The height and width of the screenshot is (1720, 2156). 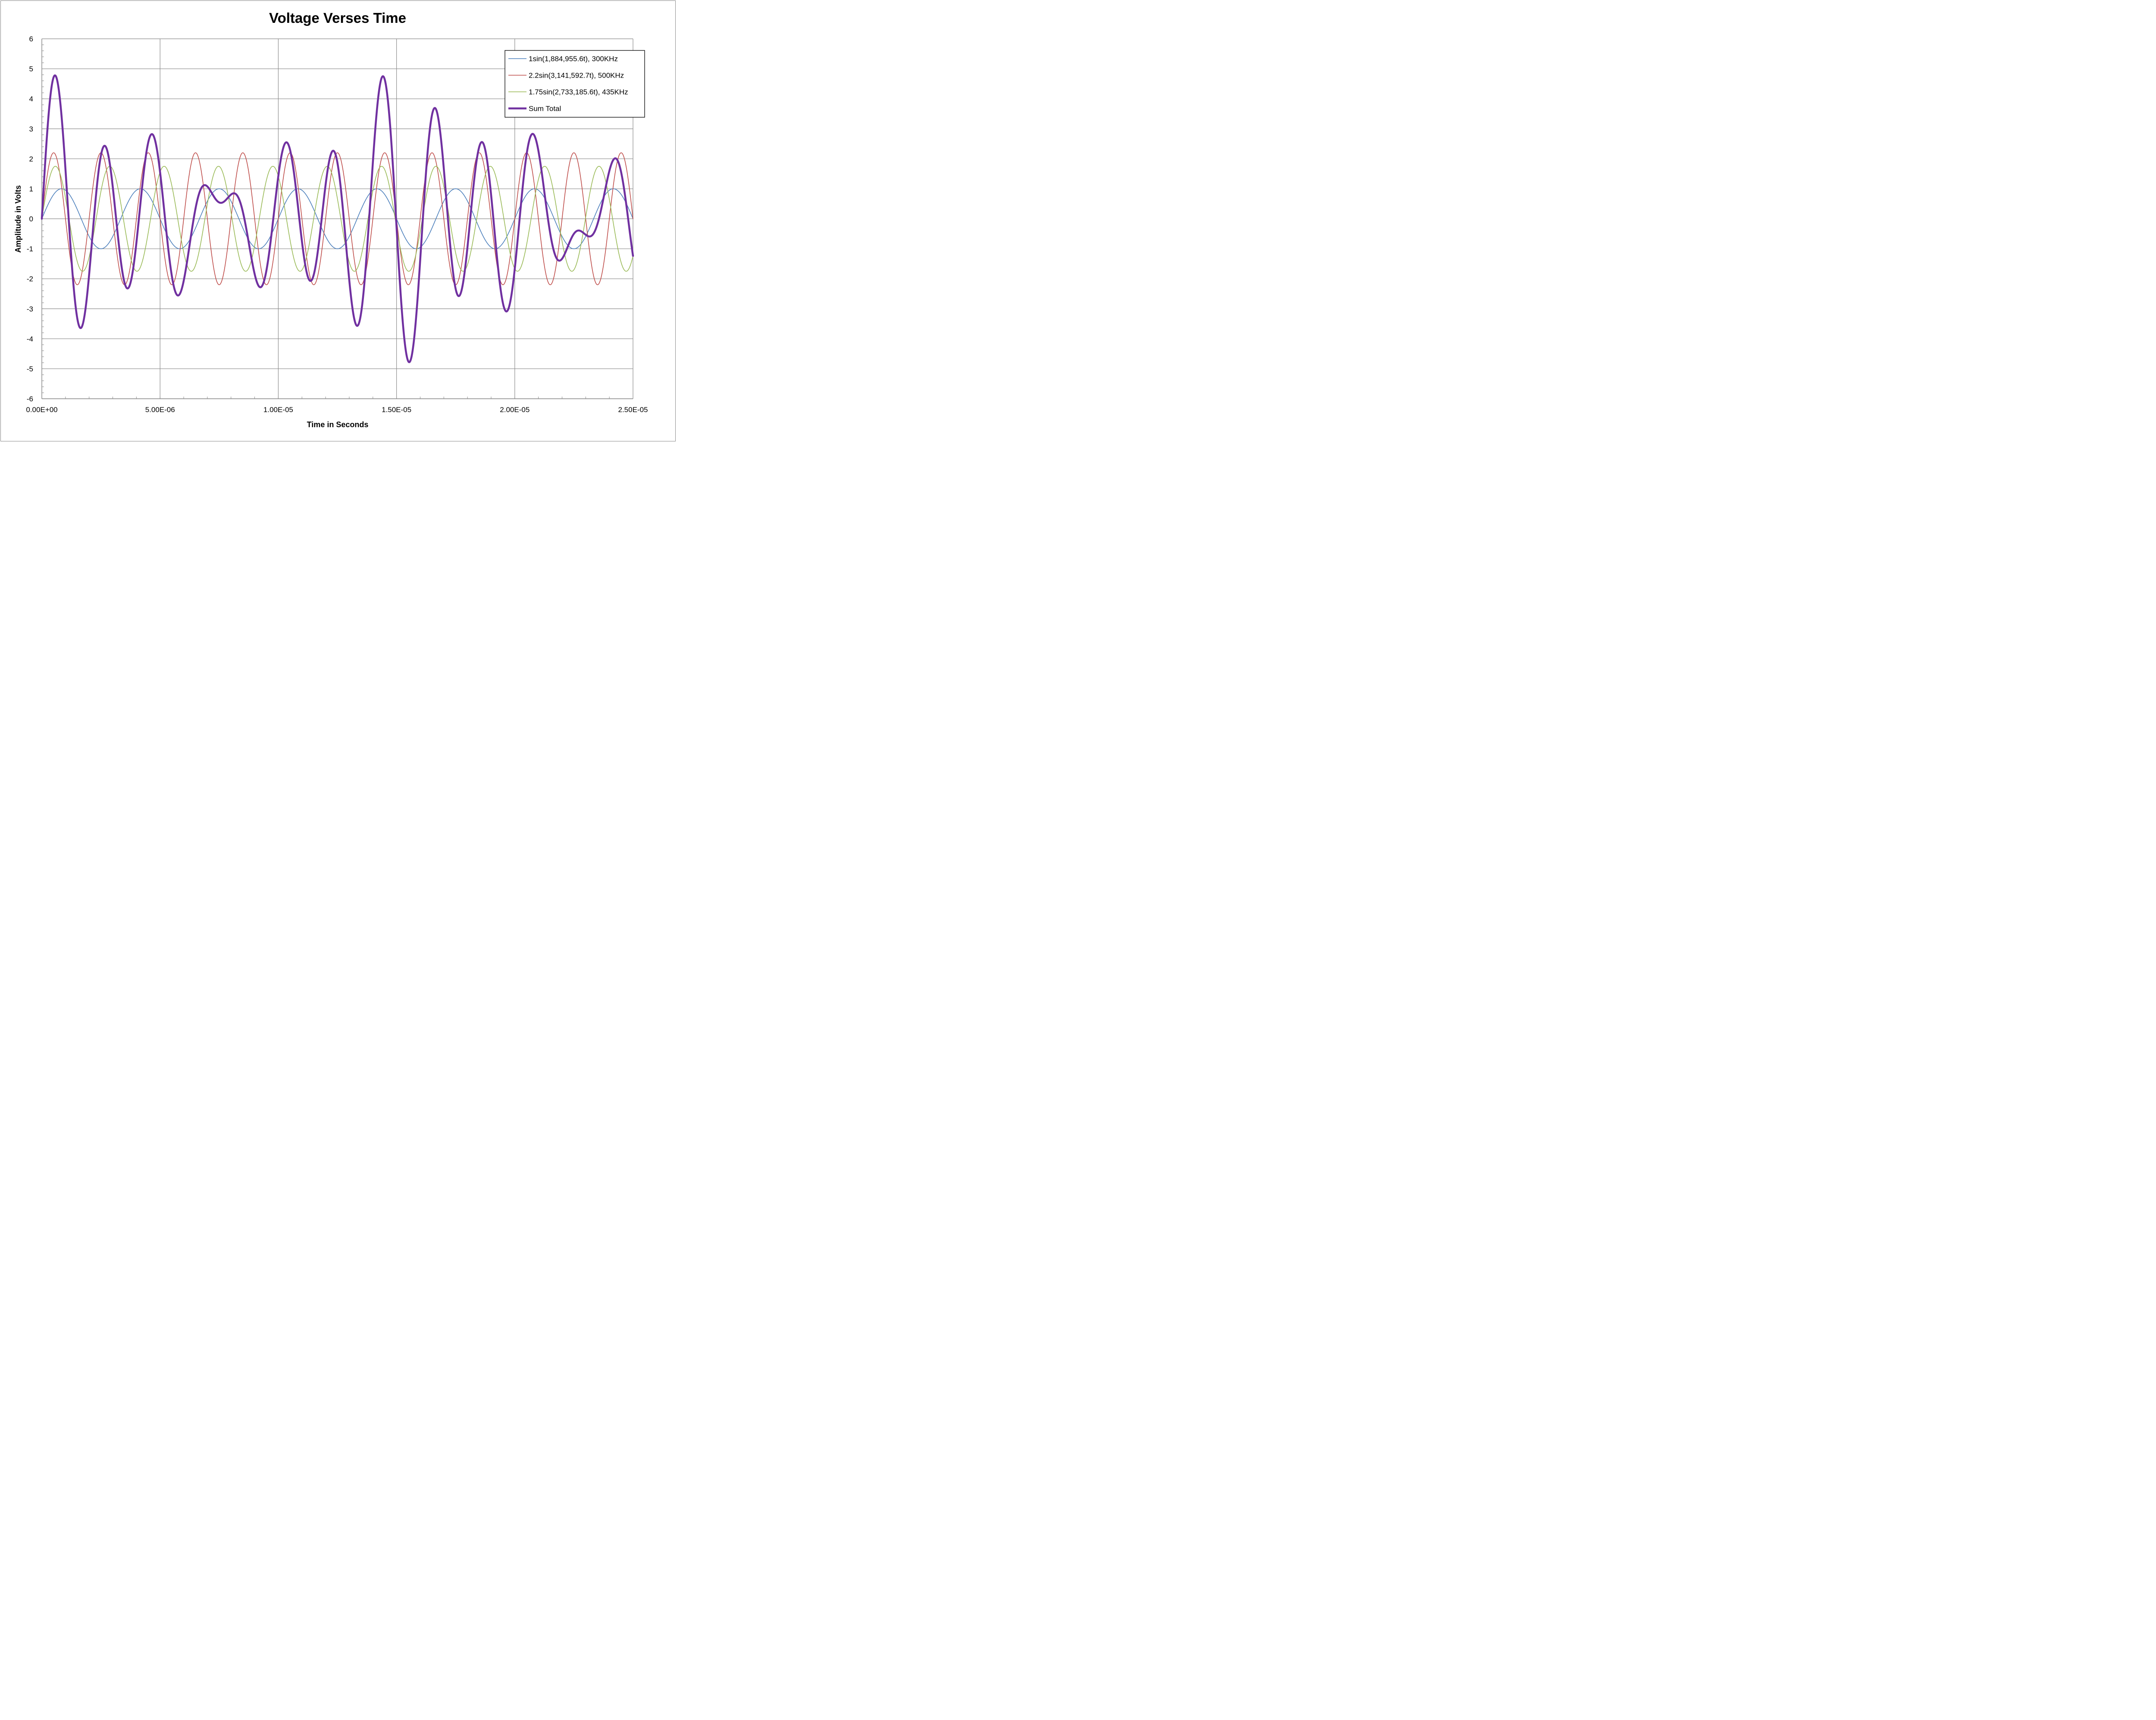 What do you see at coordinates (31, 99) in the screenshot?
I see `y-tick-label: 4` at bounding box center [31, 99].